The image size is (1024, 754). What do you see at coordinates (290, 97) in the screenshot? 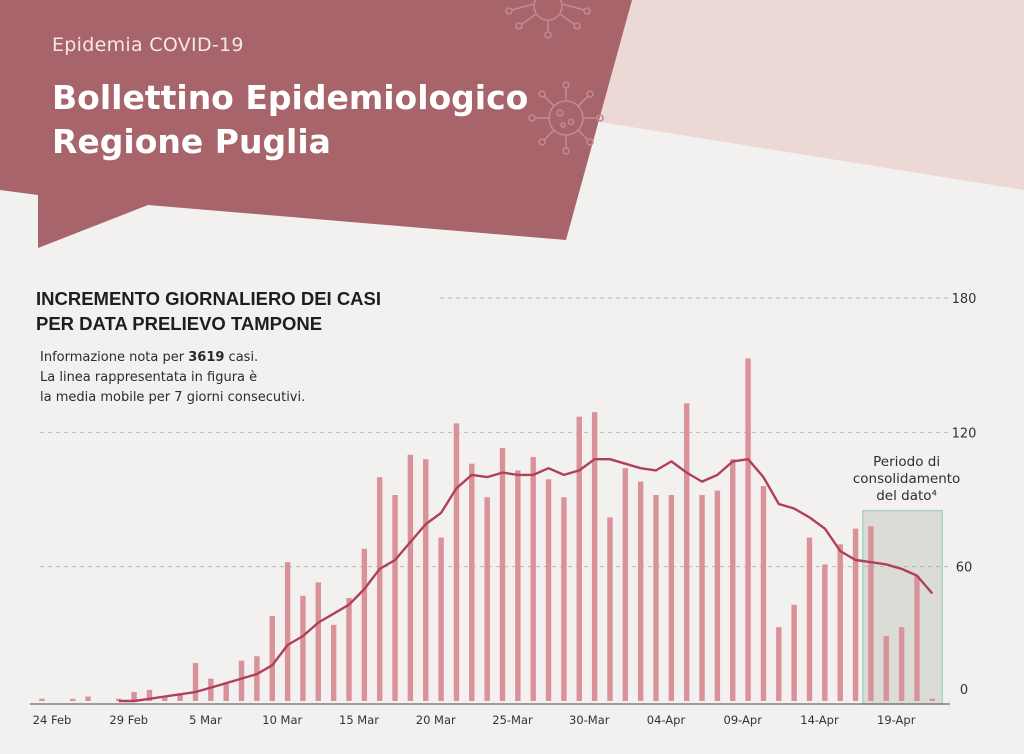
I see `page-title-line1: Bollettino Epidemiologico` at bounding box center [290, 97].